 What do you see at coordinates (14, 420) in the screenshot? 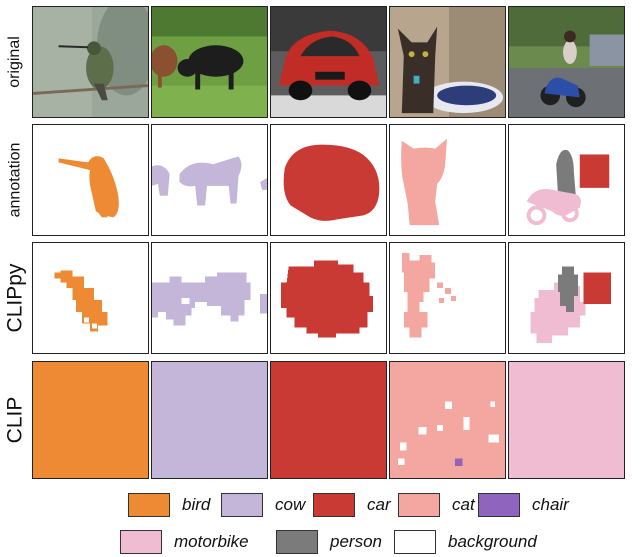
I see `row-label-clip: CLIP` at bounding box center [14, 420].